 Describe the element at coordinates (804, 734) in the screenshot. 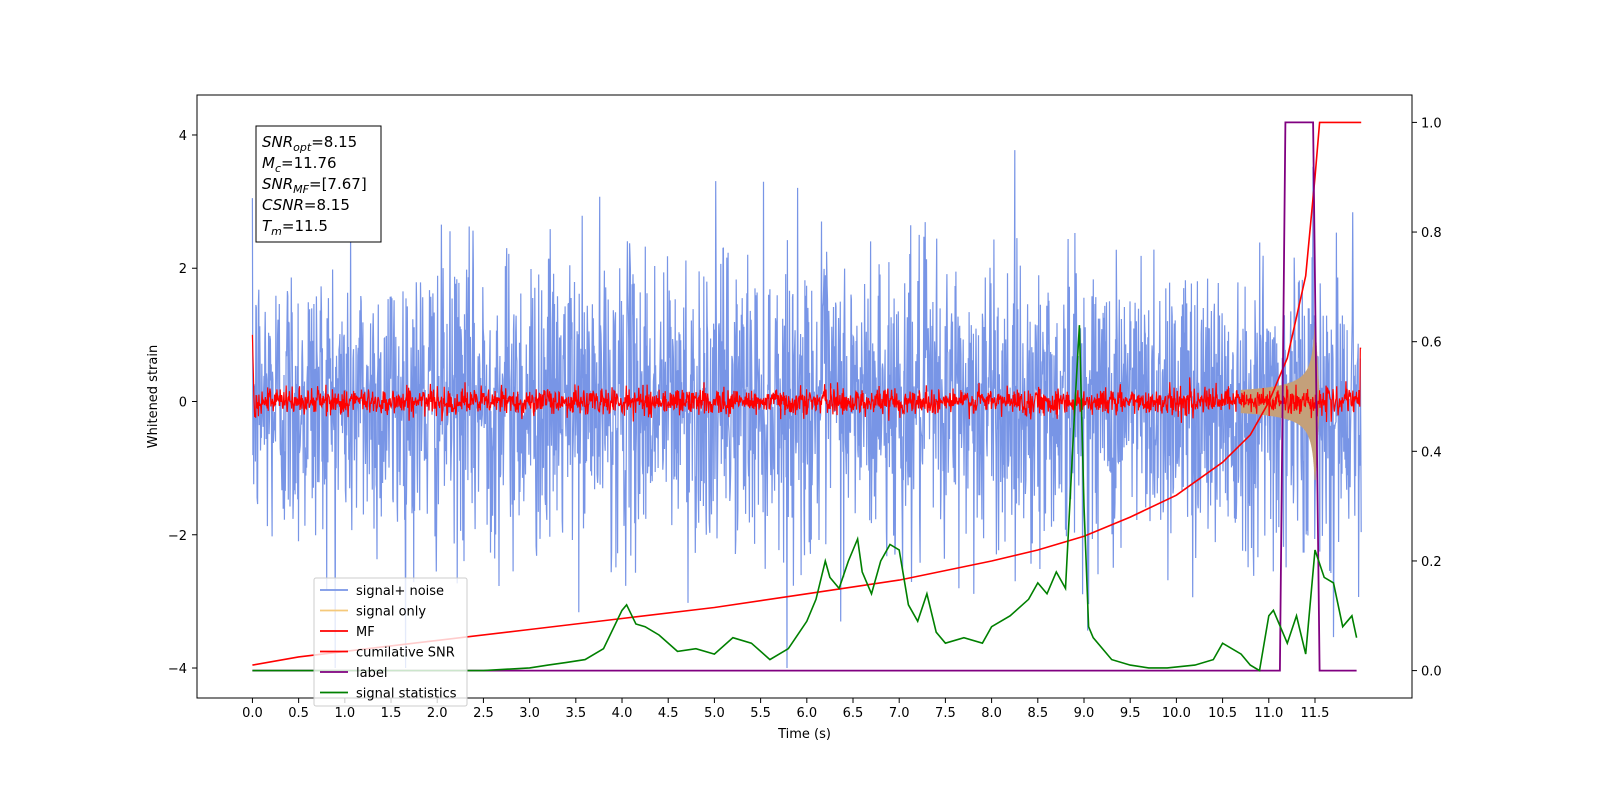

I see `x-axis-label: Time (s)` at that location.